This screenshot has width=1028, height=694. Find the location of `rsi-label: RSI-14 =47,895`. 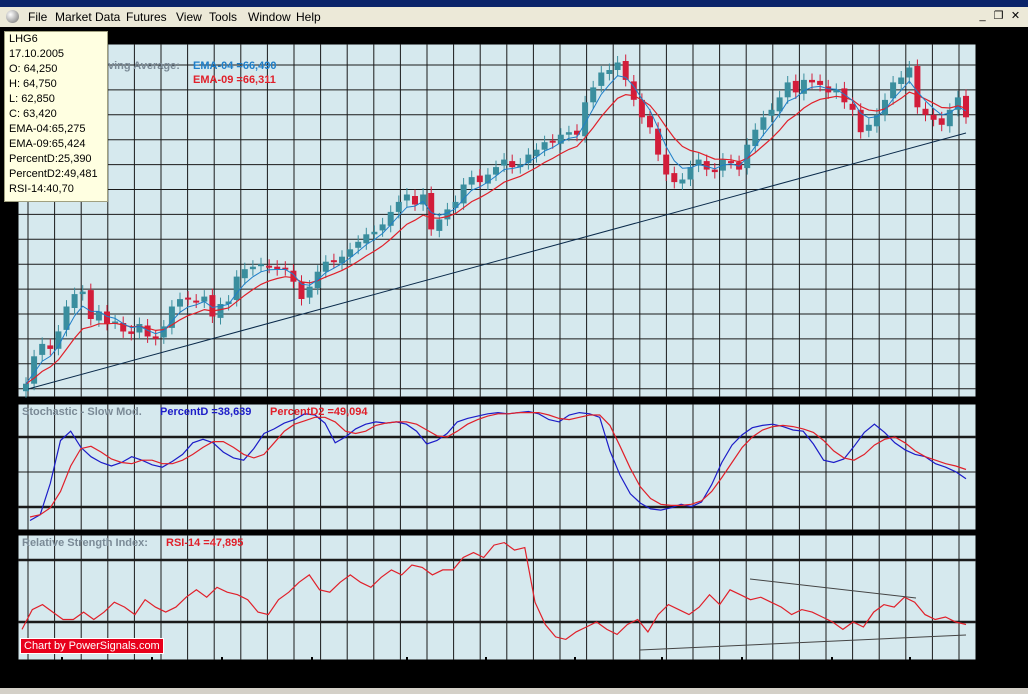

rsi-label: RSI-14 =47,895 is located at coordinates (205, 543).